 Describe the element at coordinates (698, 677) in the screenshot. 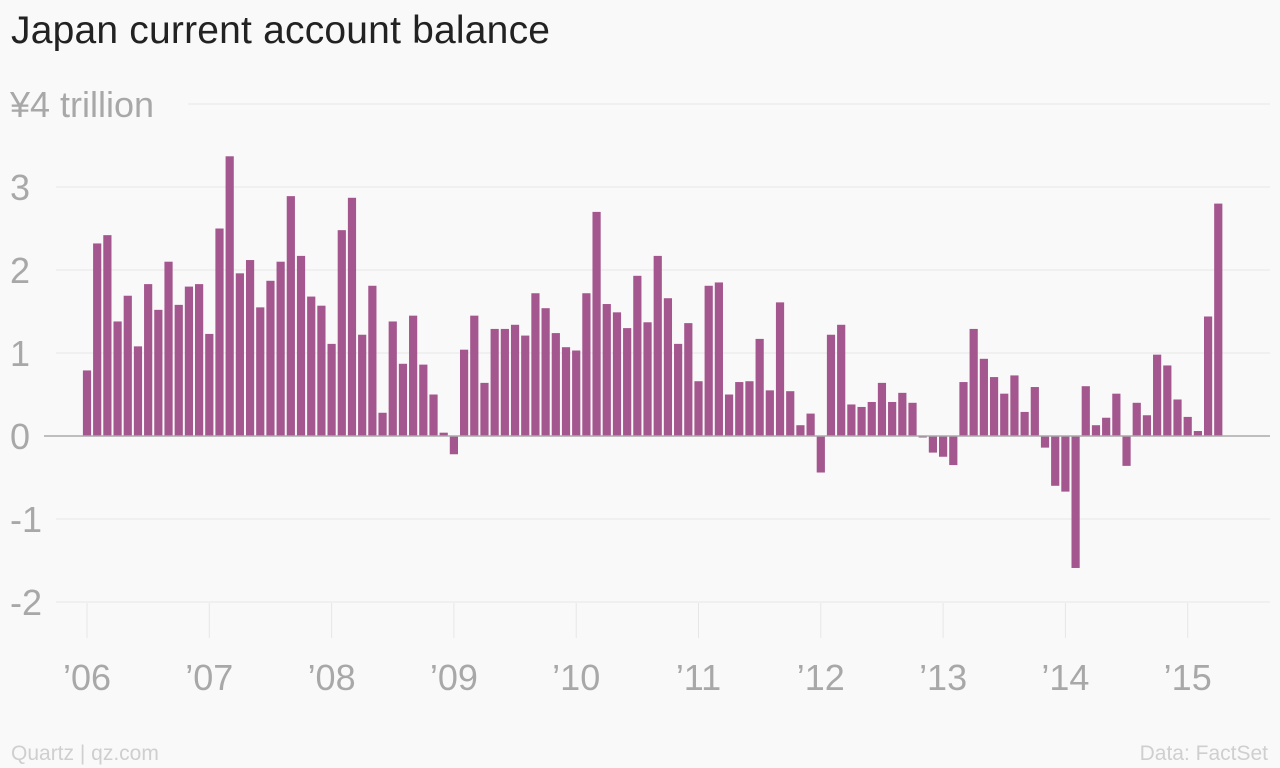

I see `x-tick-label: ’11` at that location.